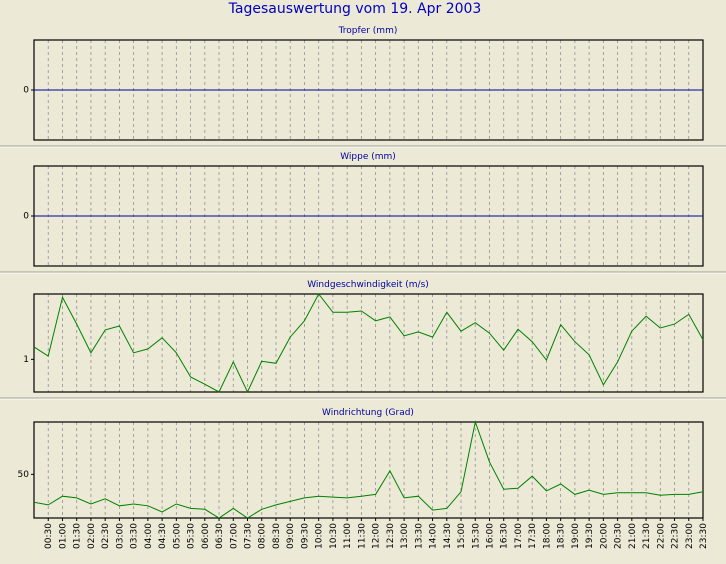  I want to click on x-tick-label: 15:00, so click(462, 536).